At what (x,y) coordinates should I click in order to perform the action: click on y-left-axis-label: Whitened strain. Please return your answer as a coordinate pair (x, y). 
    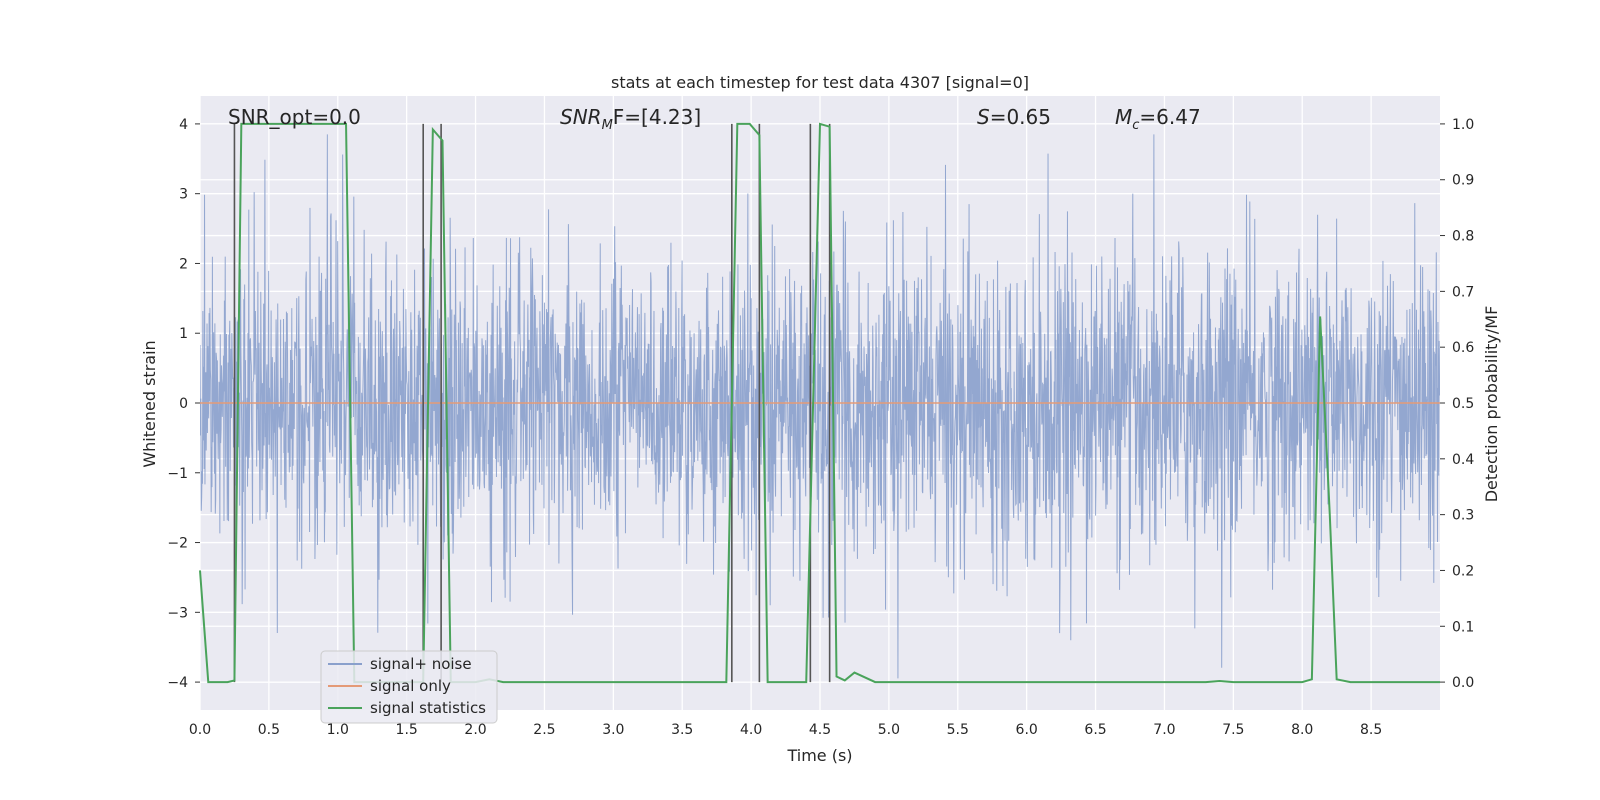
    Looking at the image, I should click on (149, 403).